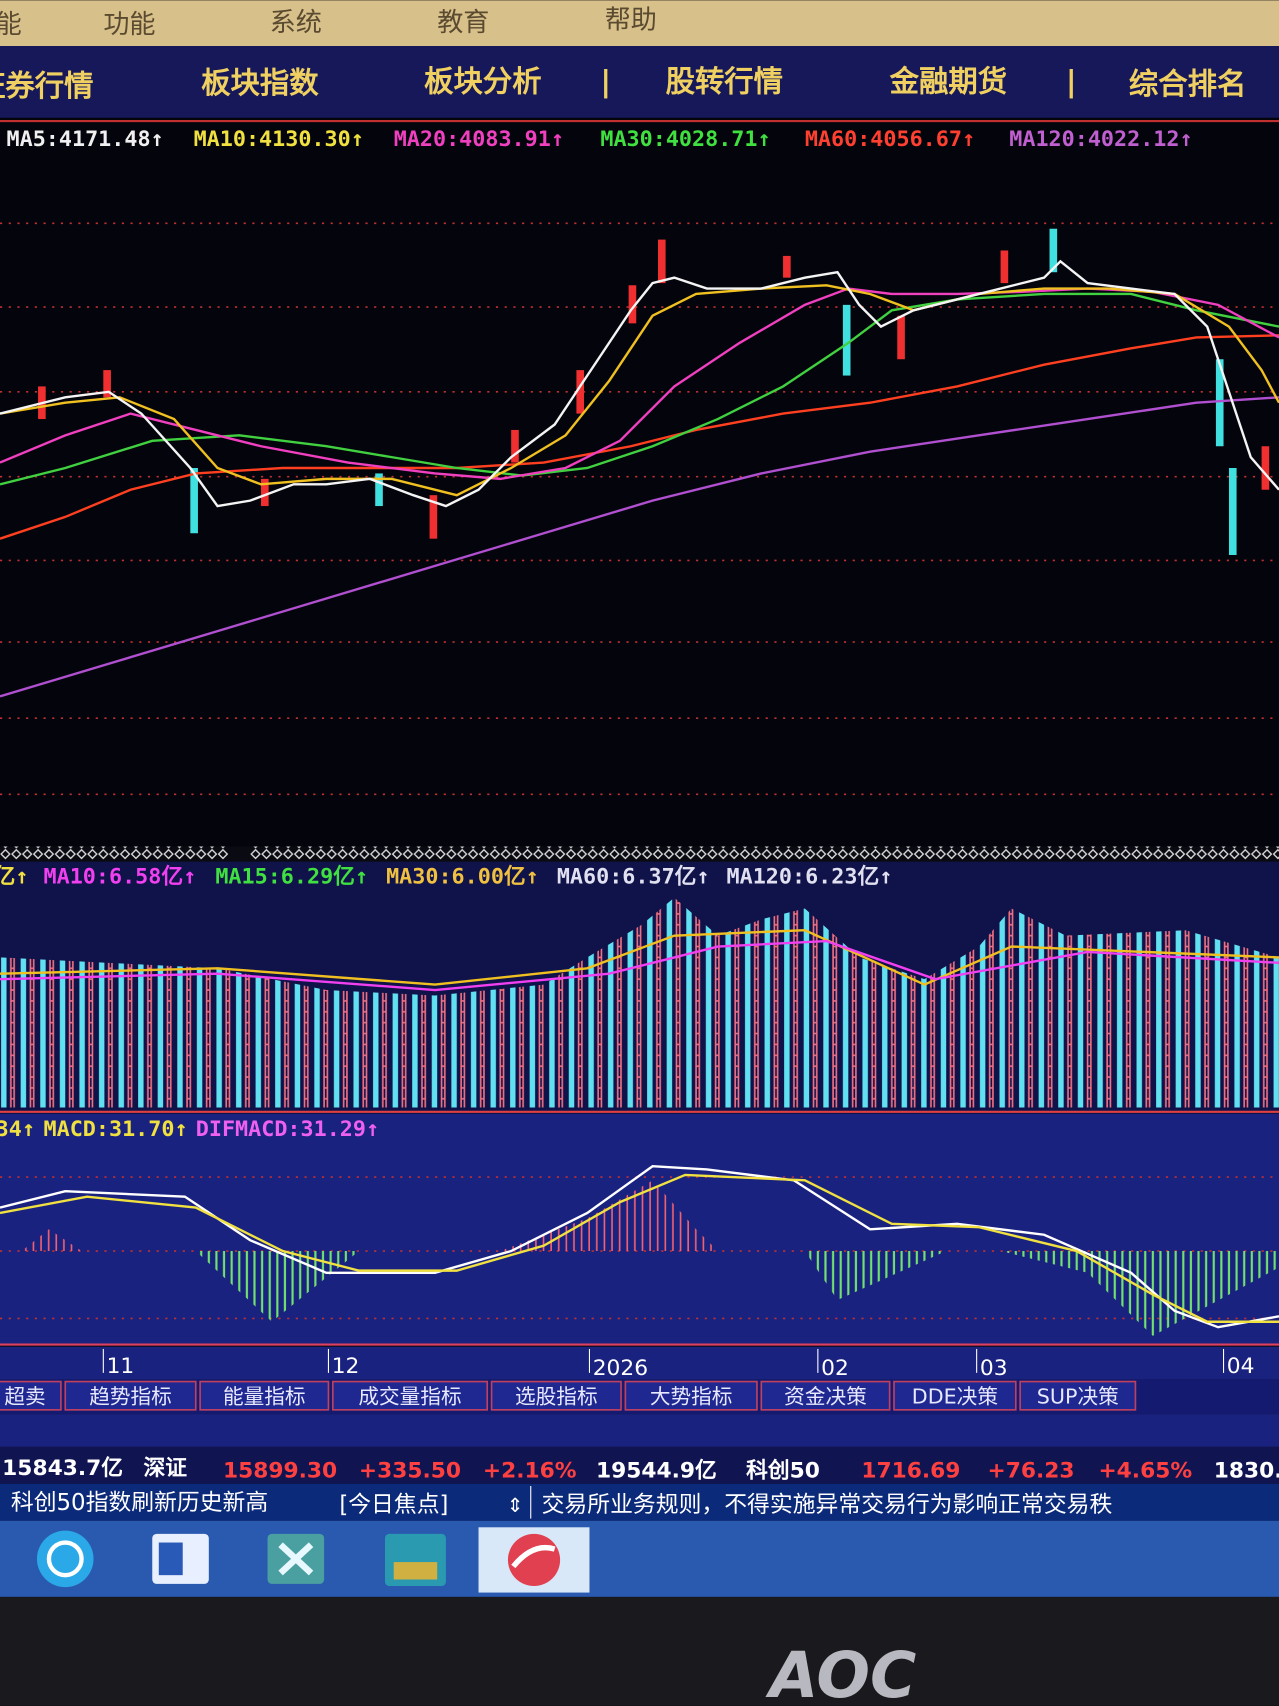 The image size is (1279, 1706). What do you see at coordinates (24, 1396) in the screenshot?
I see `tab-label: 超卖` at bounding box center [24, 1396].